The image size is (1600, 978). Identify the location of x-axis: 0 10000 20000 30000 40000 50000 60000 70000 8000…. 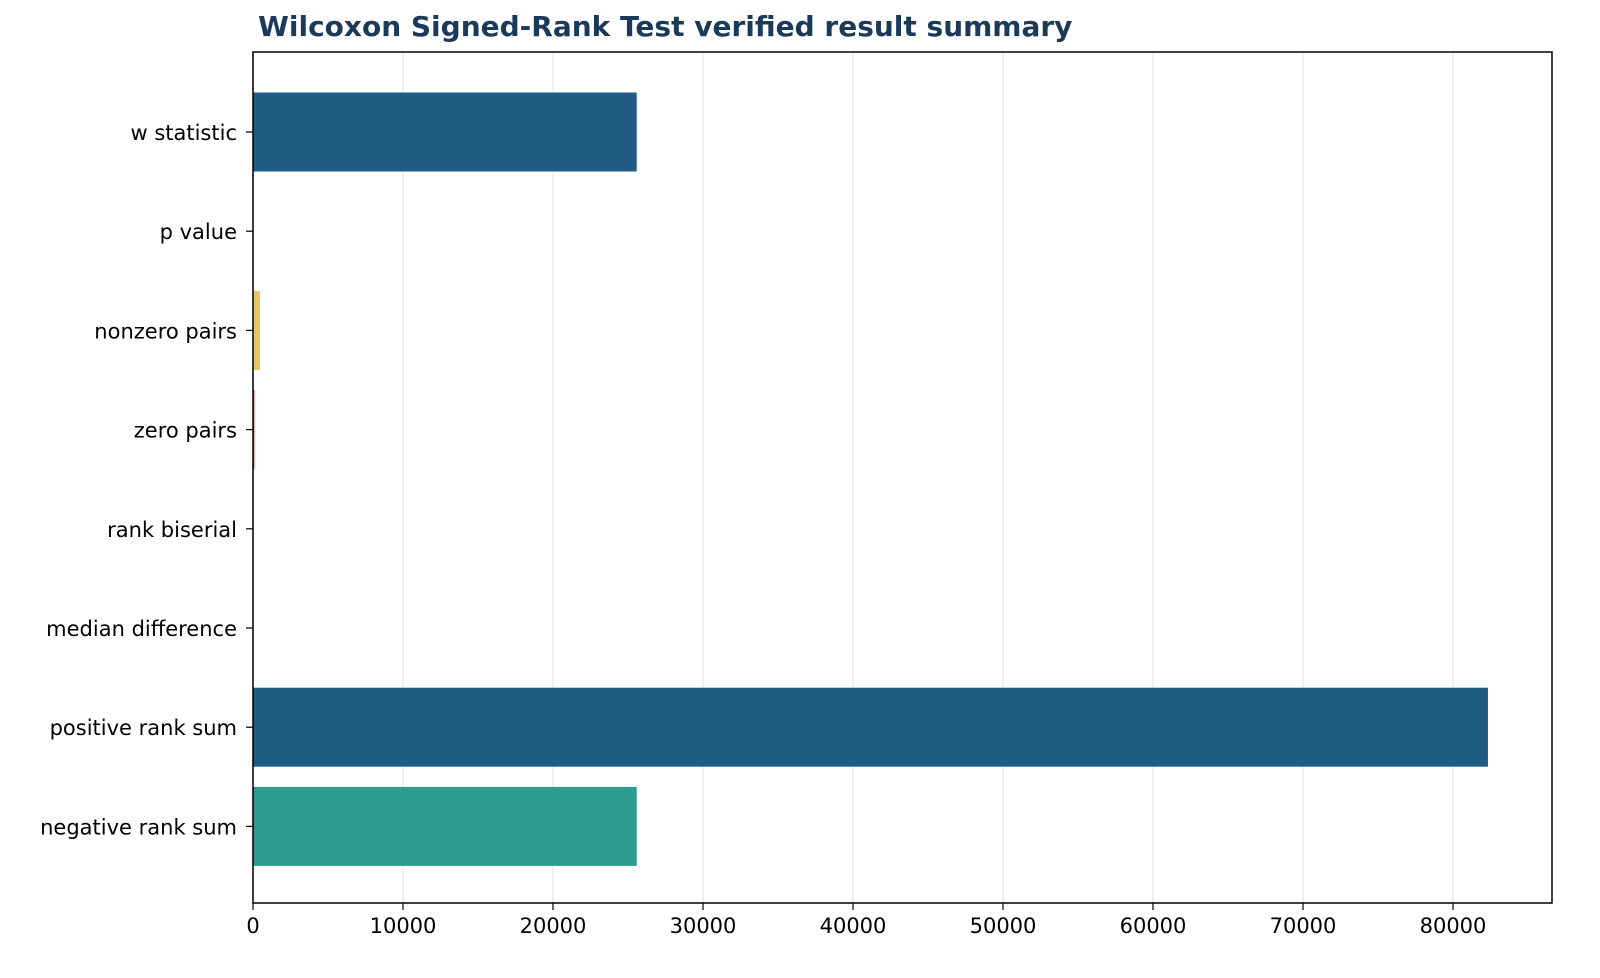
(866, 920).